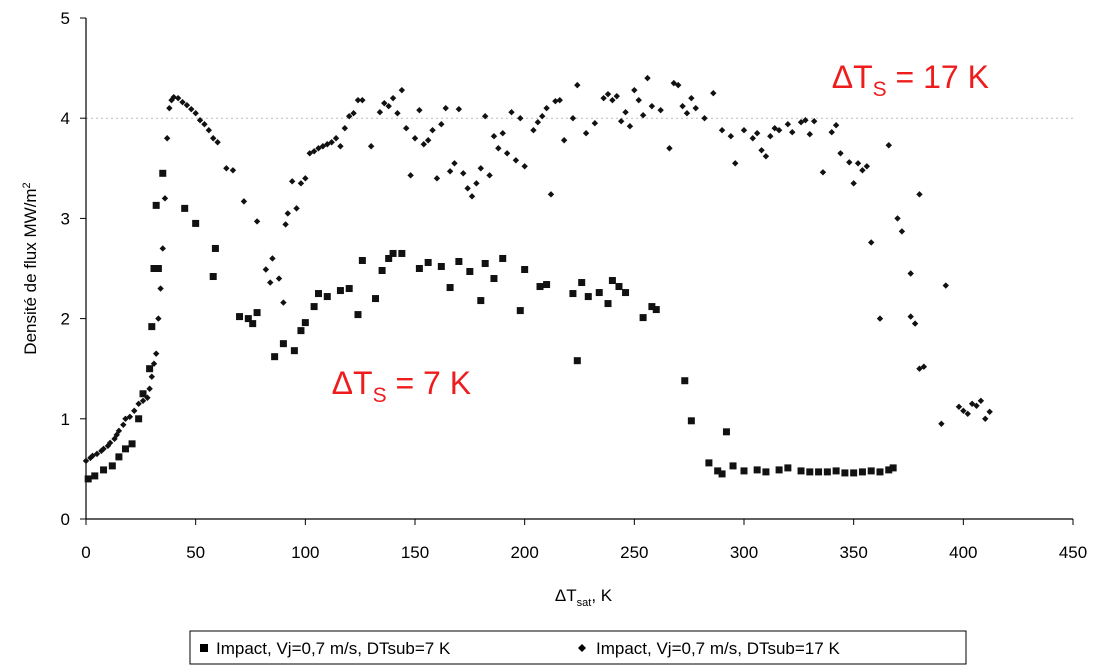 Image resolution: width=1097 pixels, height=668 pixels. Describe the element at coordinates (65, 319) in the screenshot. I see `y-tick-label: 2` at that location.